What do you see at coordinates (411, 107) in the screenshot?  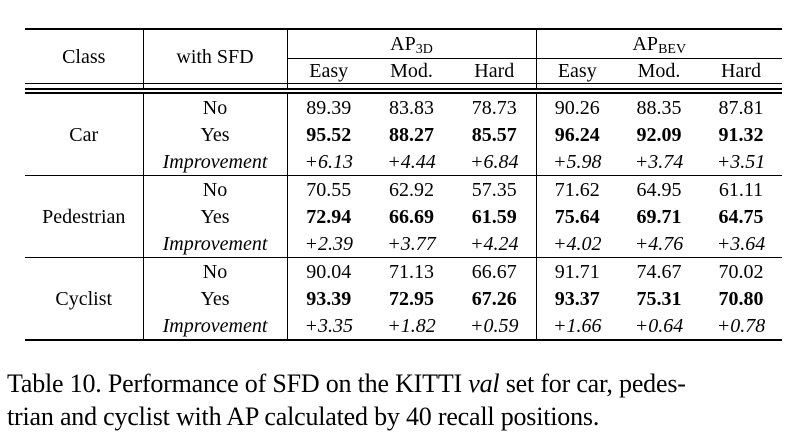 I see `value-cell: 83.83` at bounding box center [411, 107].